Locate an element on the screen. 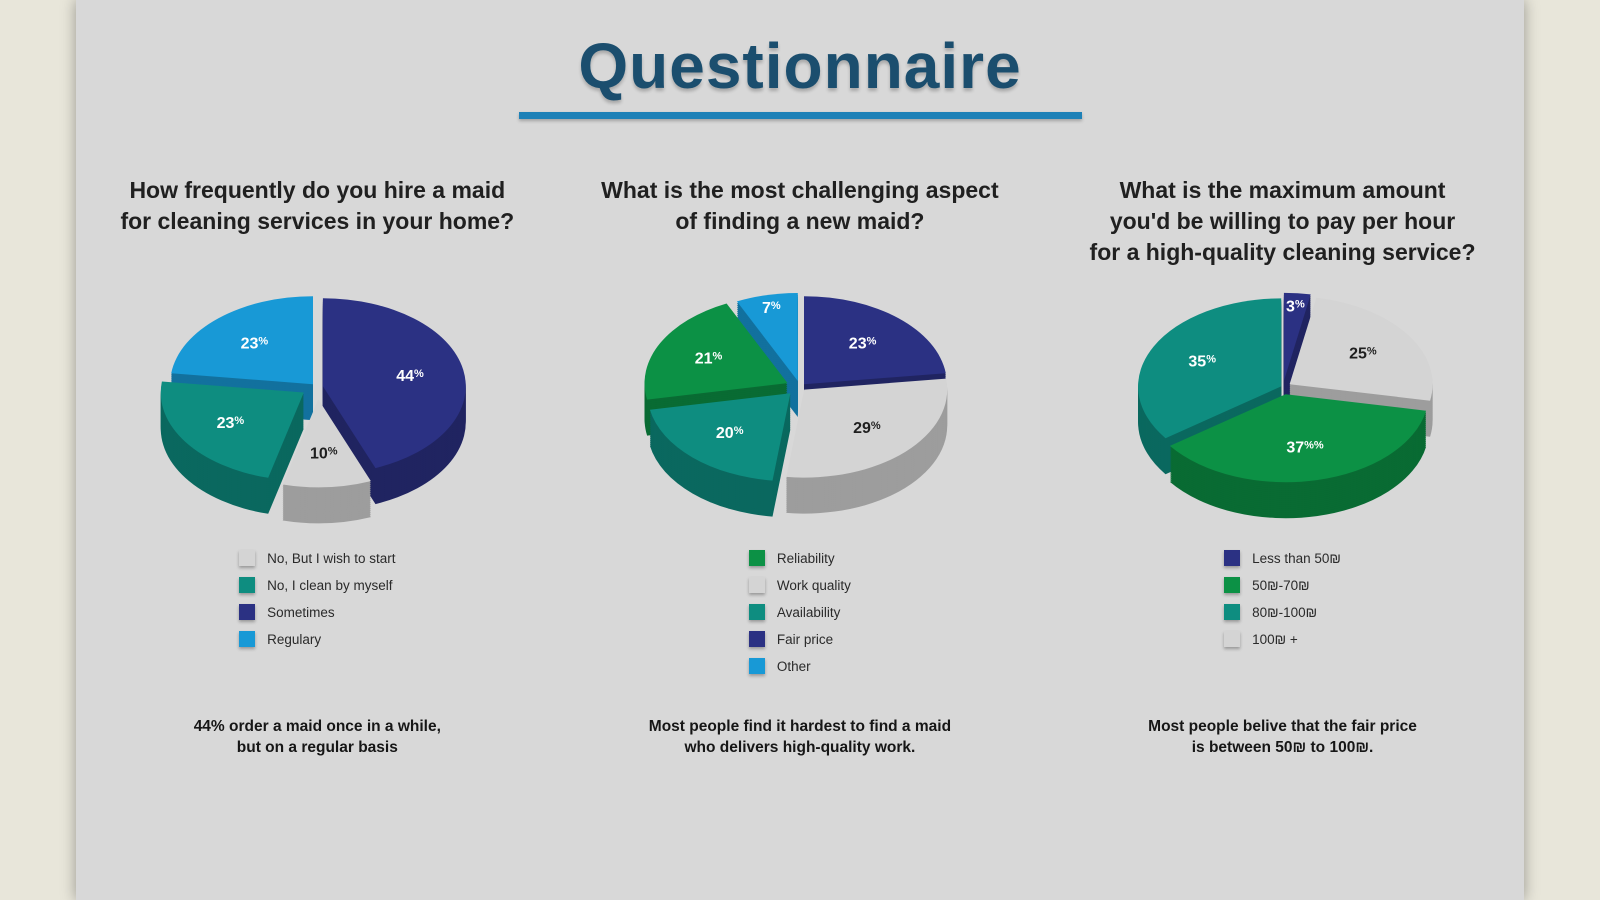 Image resolution: width=1600 pixels, height=900 pixels. question-line: for cleaning services in your home? is located at coordinates (317, 220).